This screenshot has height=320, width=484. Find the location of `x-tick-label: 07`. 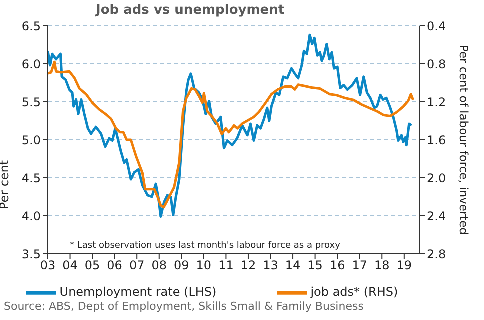

x-tick-label: 07 is located at coordinates (137, 265).